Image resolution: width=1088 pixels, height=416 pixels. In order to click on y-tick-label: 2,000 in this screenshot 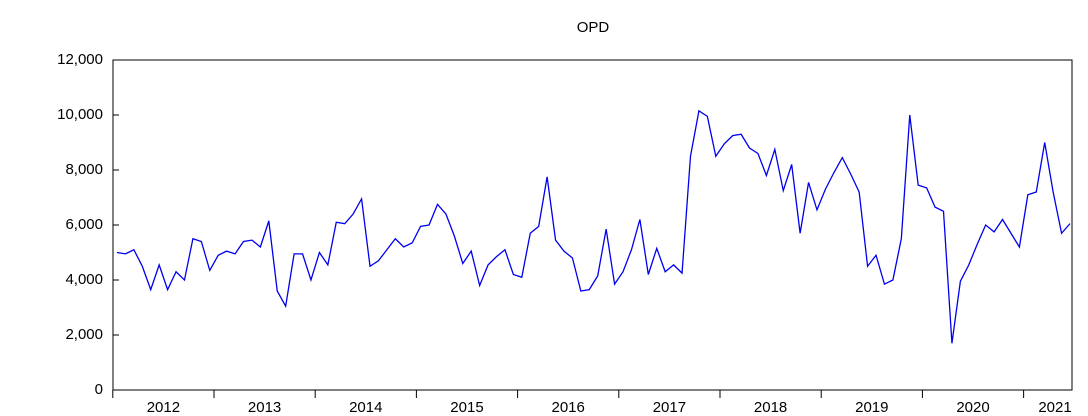, I will do `click(84, 334)`.